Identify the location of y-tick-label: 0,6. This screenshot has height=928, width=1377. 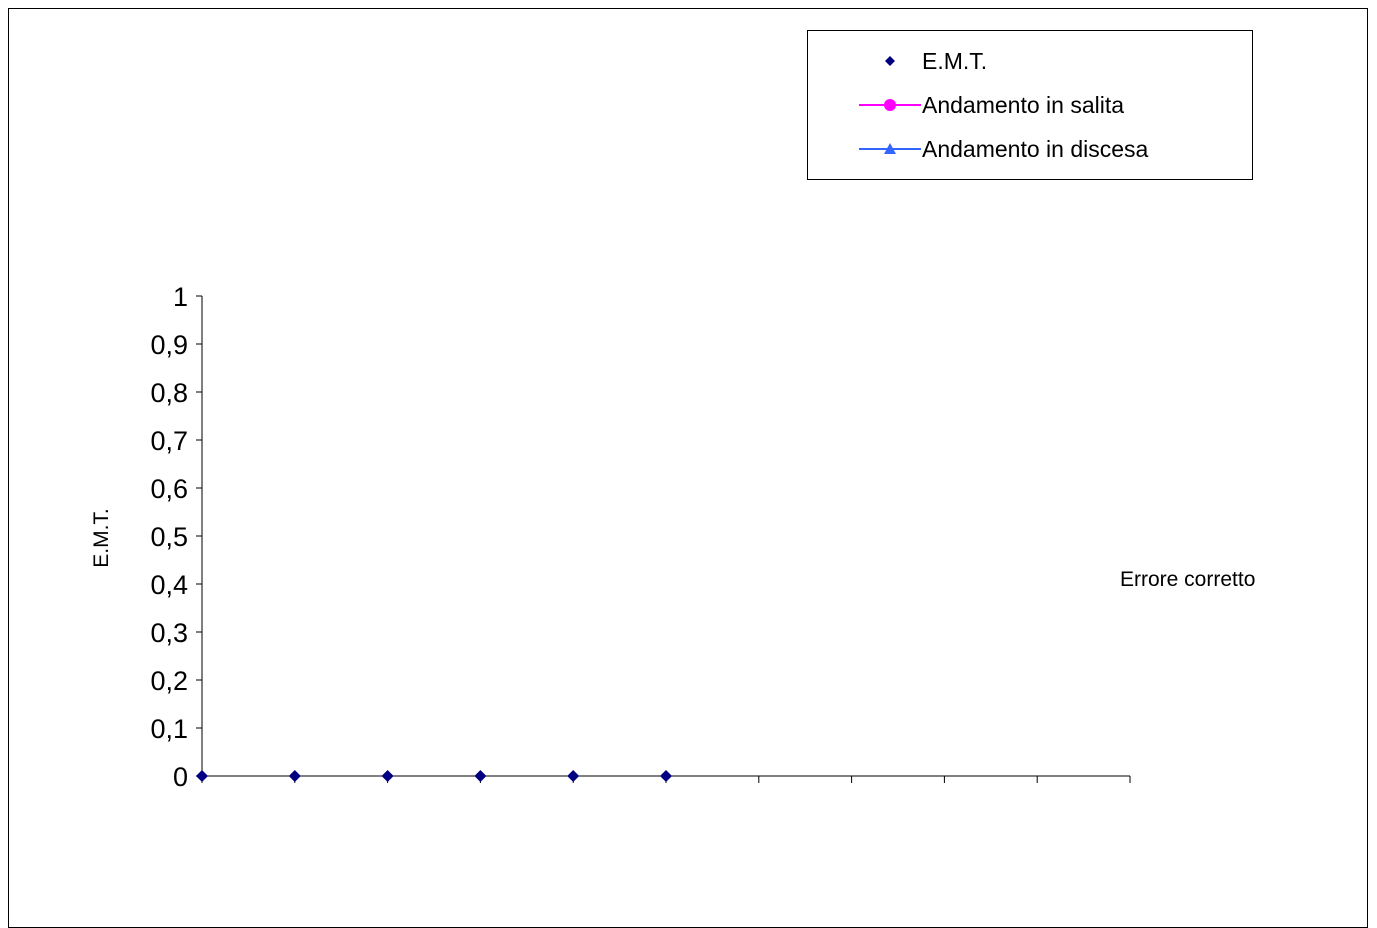
(169, 489).